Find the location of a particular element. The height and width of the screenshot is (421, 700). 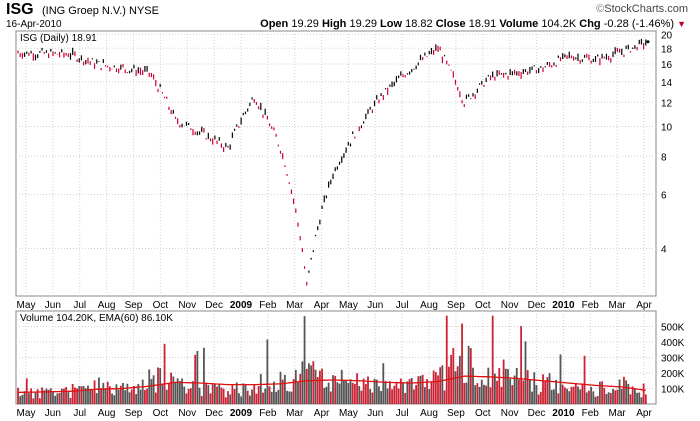

x-tick-label: Oct is located at coordinates (483, 305).